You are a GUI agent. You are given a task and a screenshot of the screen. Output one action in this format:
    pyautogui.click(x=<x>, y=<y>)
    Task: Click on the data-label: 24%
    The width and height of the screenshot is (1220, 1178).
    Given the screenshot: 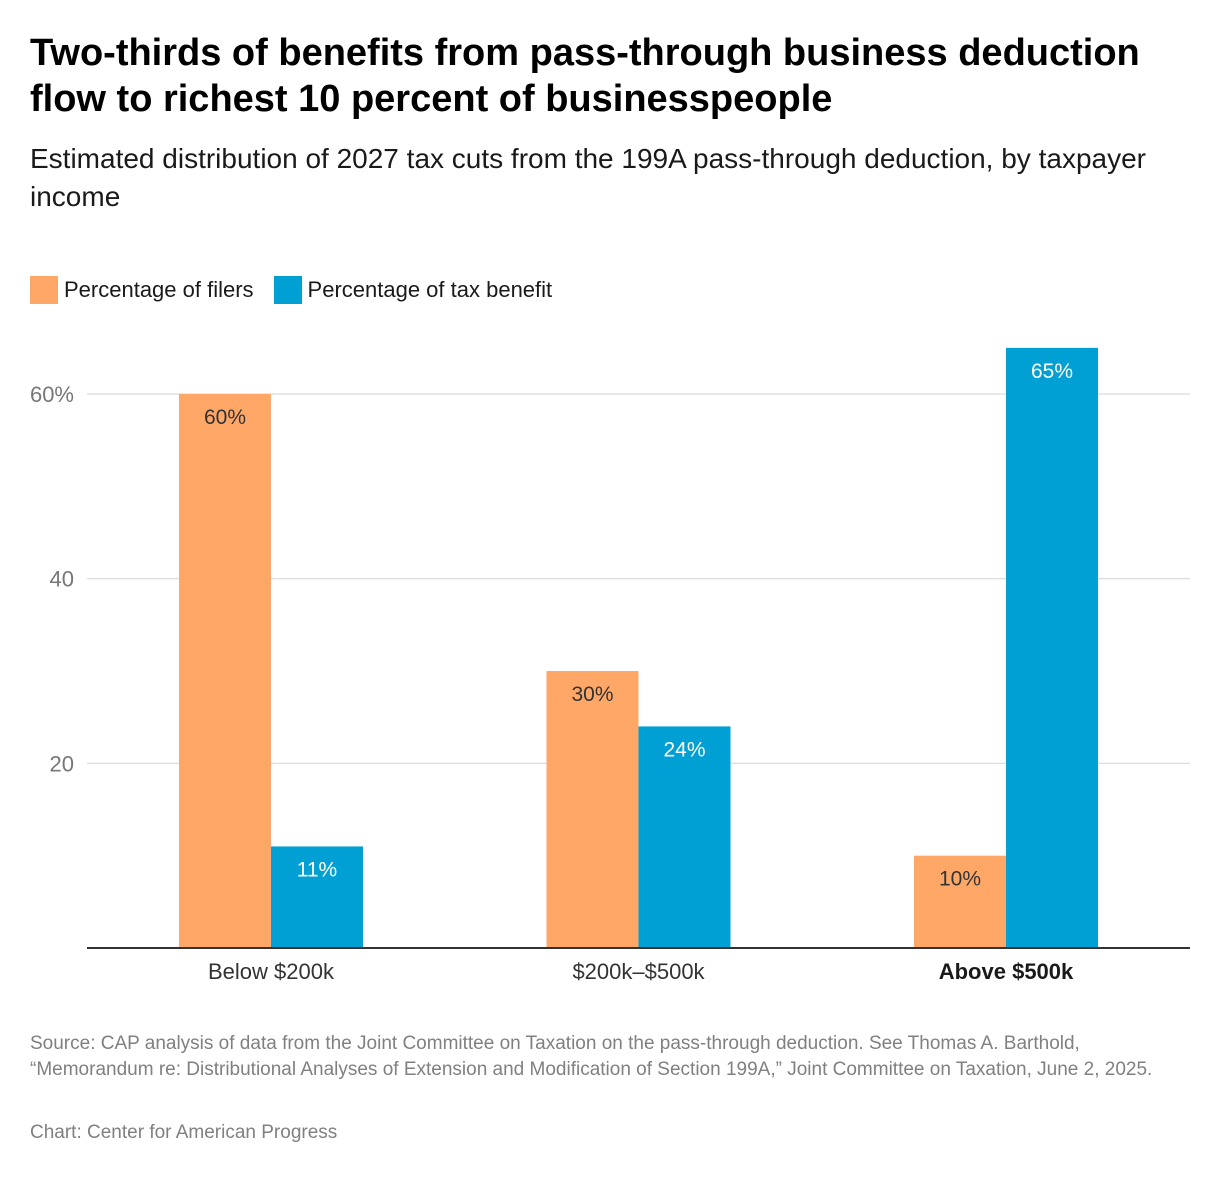 What is the action you would take?
    pyautogui.click(x=684, y=749)
    